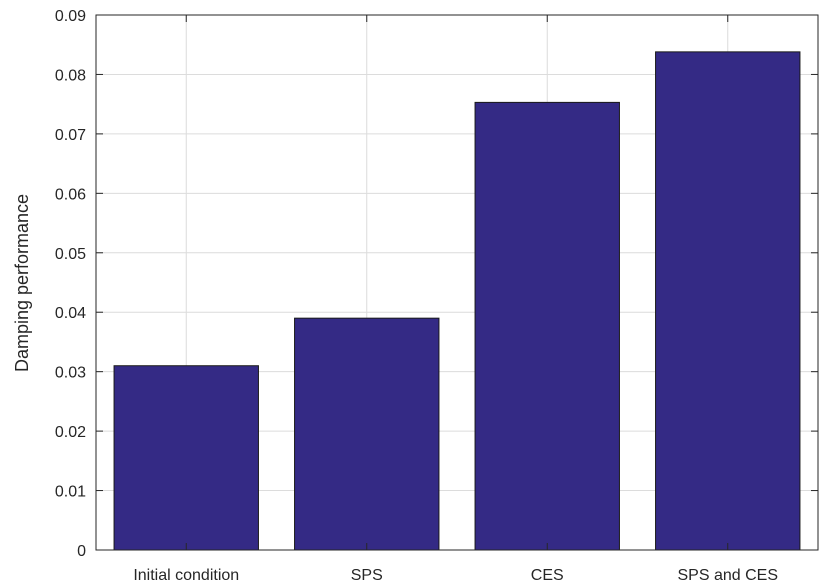 Image resolution: width=820 pixels, height=587 pixels. What do you see at coordinates (70, 432) in the screenshot?
I see `y-tick-label: 0.02` at bounding box center [70, 432].